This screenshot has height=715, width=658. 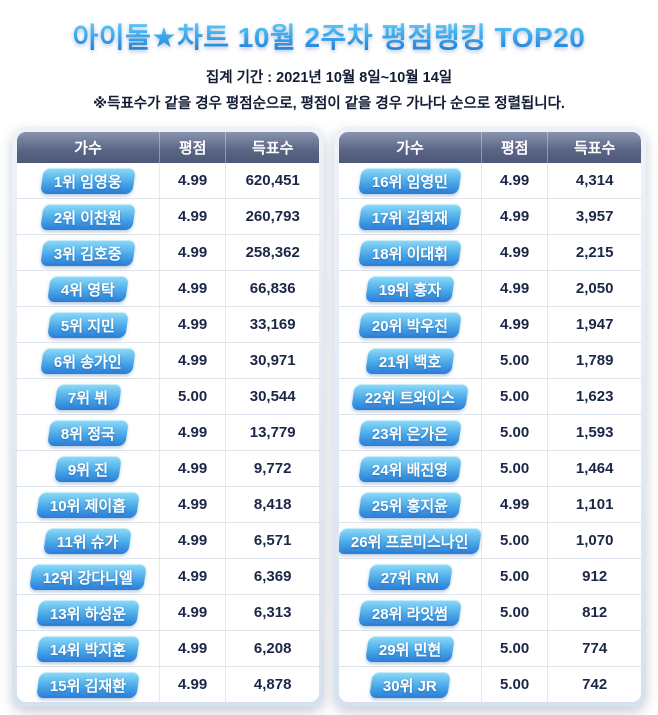 What do you see at coordinates (410, 289) in the screenshot?
I see `artist-name: 19위 홍자` at bounding box center [410, 289].